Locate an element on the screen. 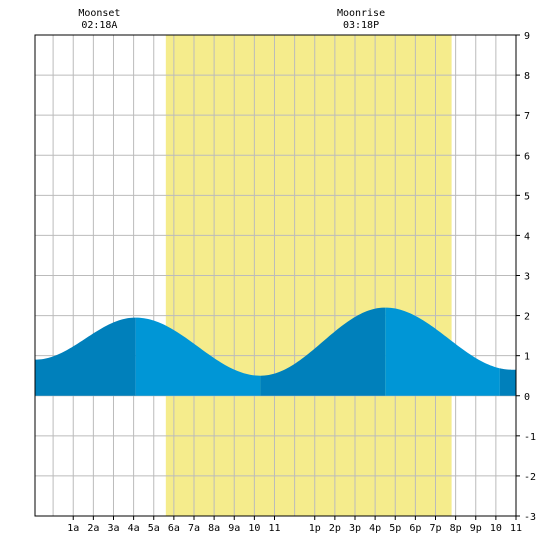 Image resolution: width=550 pixels, height=550 pixels. x-tick-label: 7p is located at coordinates (435, 528).